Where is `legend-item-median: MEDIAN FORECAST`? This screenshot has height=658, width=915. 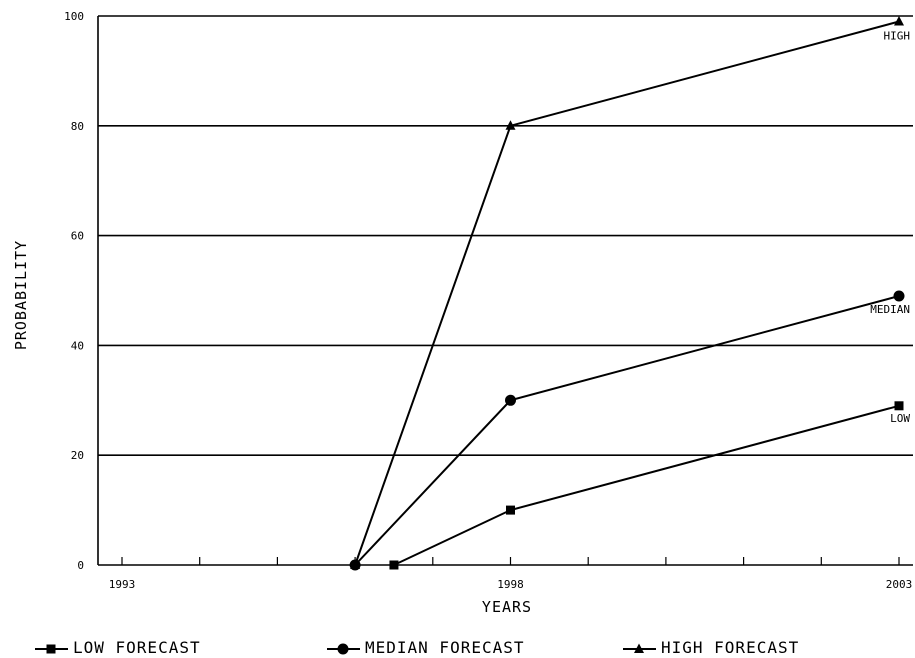 legend-item-median: MEDIAN FORECAST is located at coordinates (426, 647).